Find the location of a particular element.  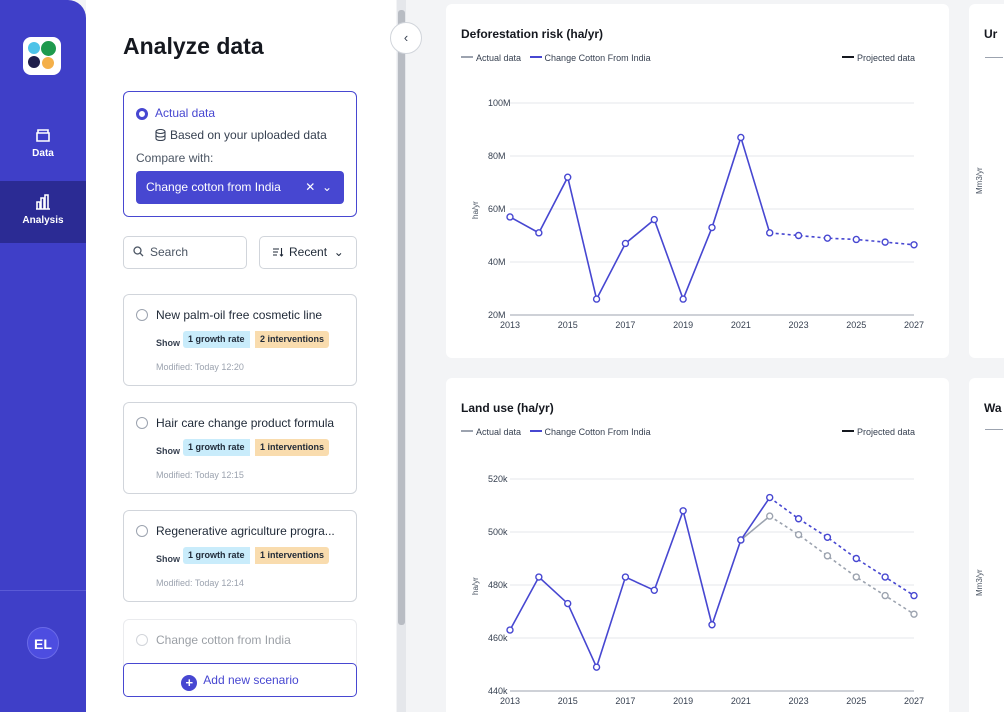

legend-projected: Projected data is located at coordinates (878, 432).